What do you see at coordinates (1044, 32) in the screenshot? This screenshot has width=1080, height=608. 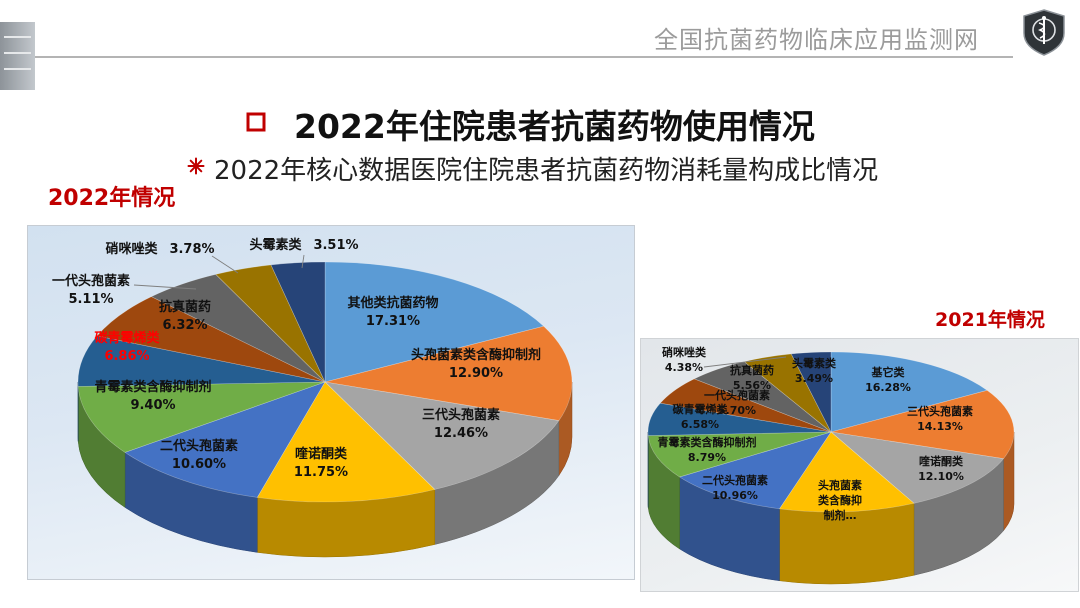 I see `network-logo` at bounding box center [1044, 32].